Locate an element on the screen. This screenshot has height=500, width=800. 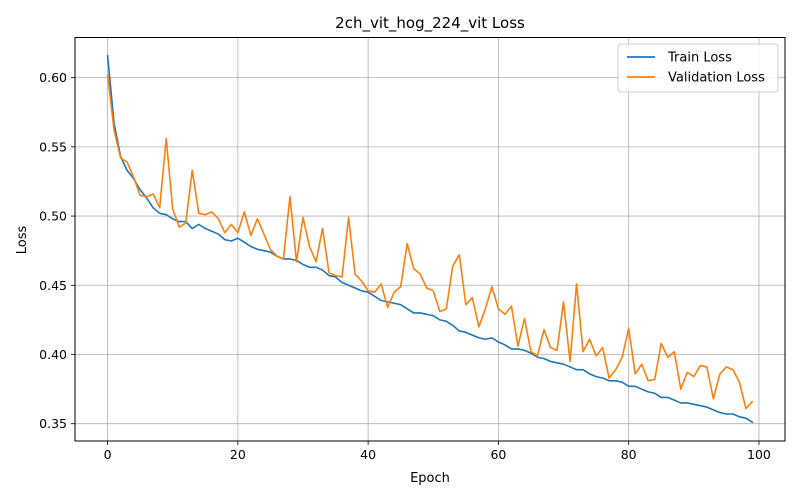
y-axis-label: Loss is located at coordinates (22, 240).